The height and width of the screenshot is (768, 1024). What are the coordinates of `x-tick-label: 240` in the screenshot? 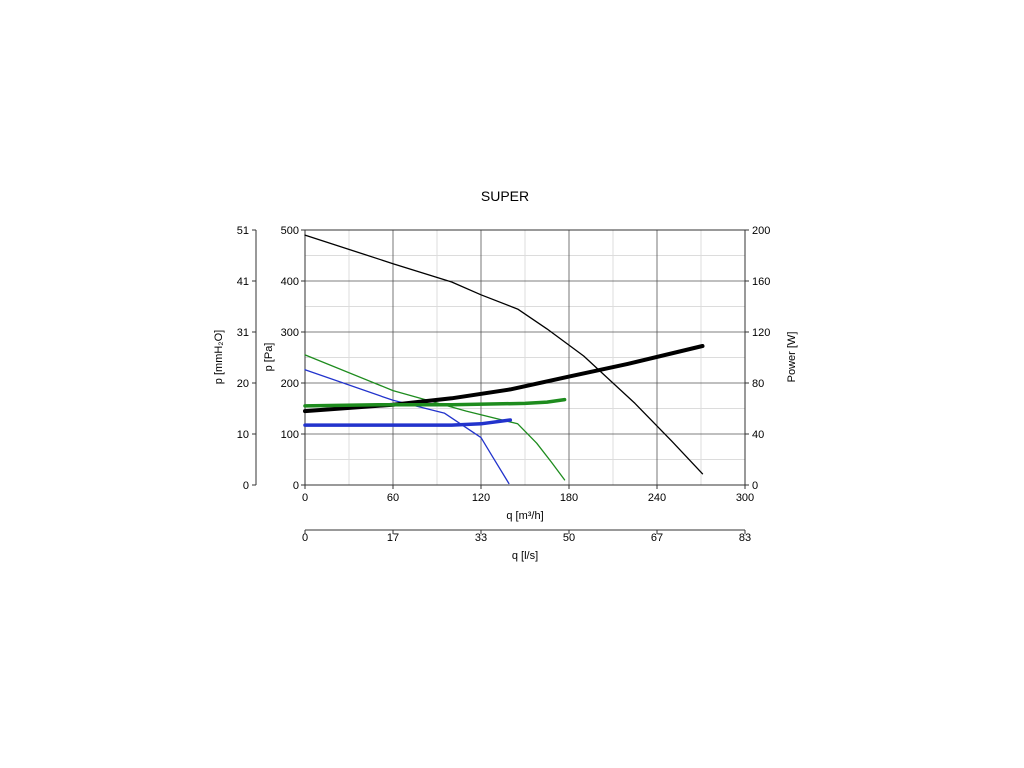 It's located at (657, 498).